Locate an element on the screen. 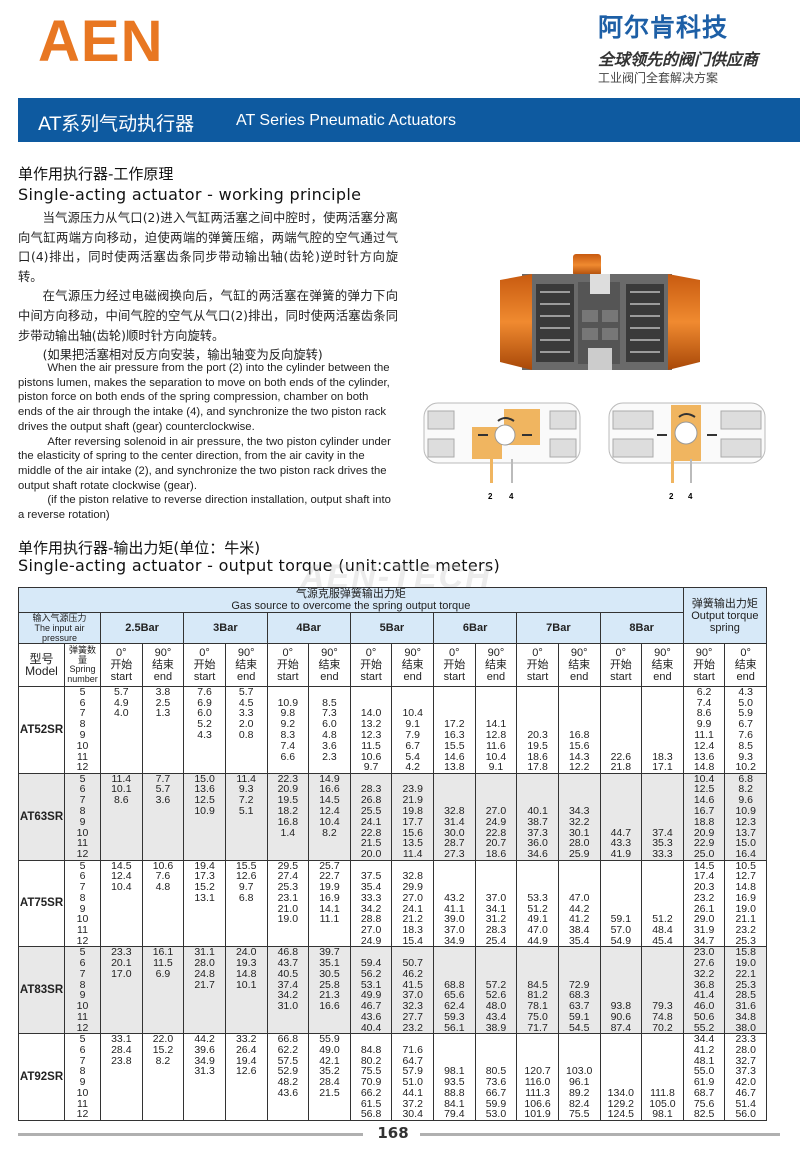 This screenshot has height=1159, width=800. torque-value: 25.3 is located at coordinates (745, 985).